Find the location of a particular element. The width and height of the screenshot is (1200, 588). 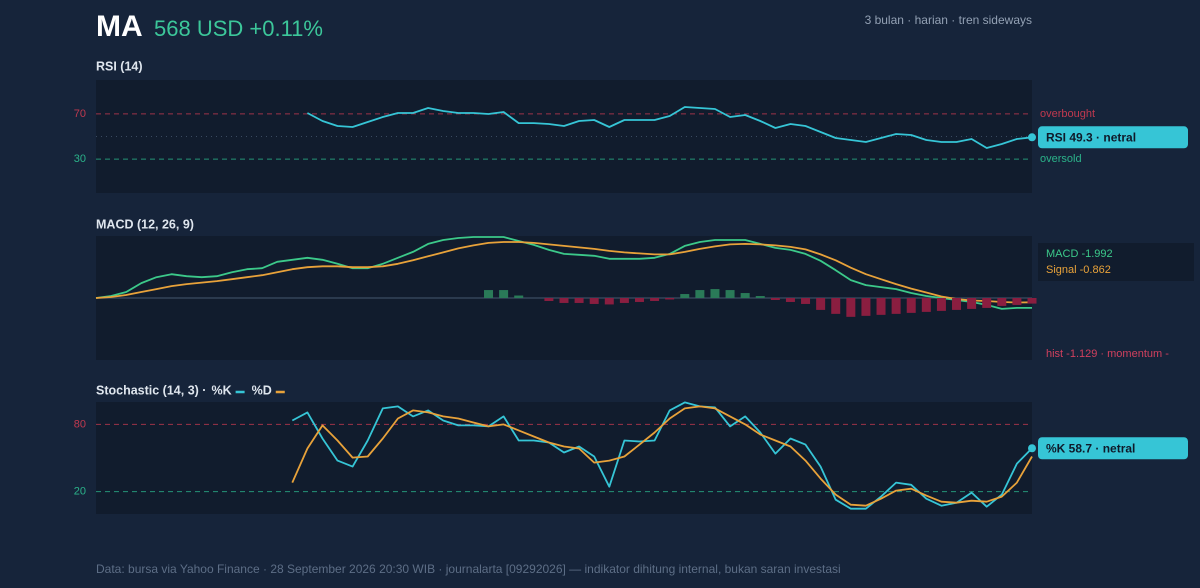

ticker: MA is located at coordinates (119, 26).